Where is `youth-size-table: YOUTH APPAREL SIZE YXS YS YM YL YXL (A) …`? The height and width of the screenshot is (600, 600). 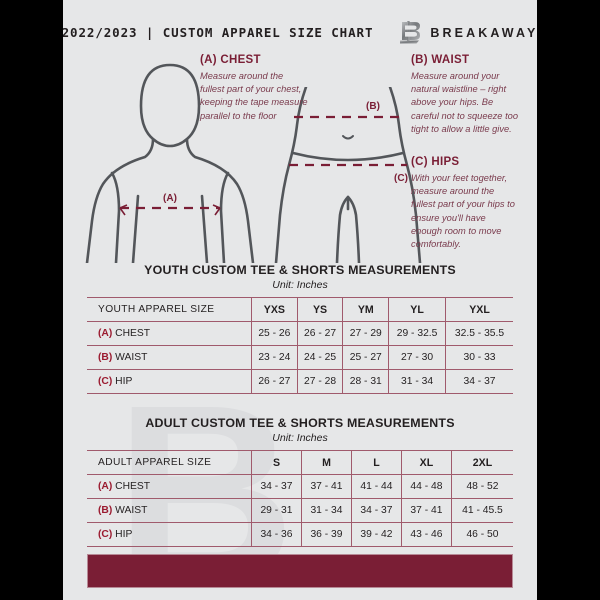
youth-size-table: YOUTH APPAREL SIZE YXS YS YM YL YXL (A) … is located at coordinates (300, 345).